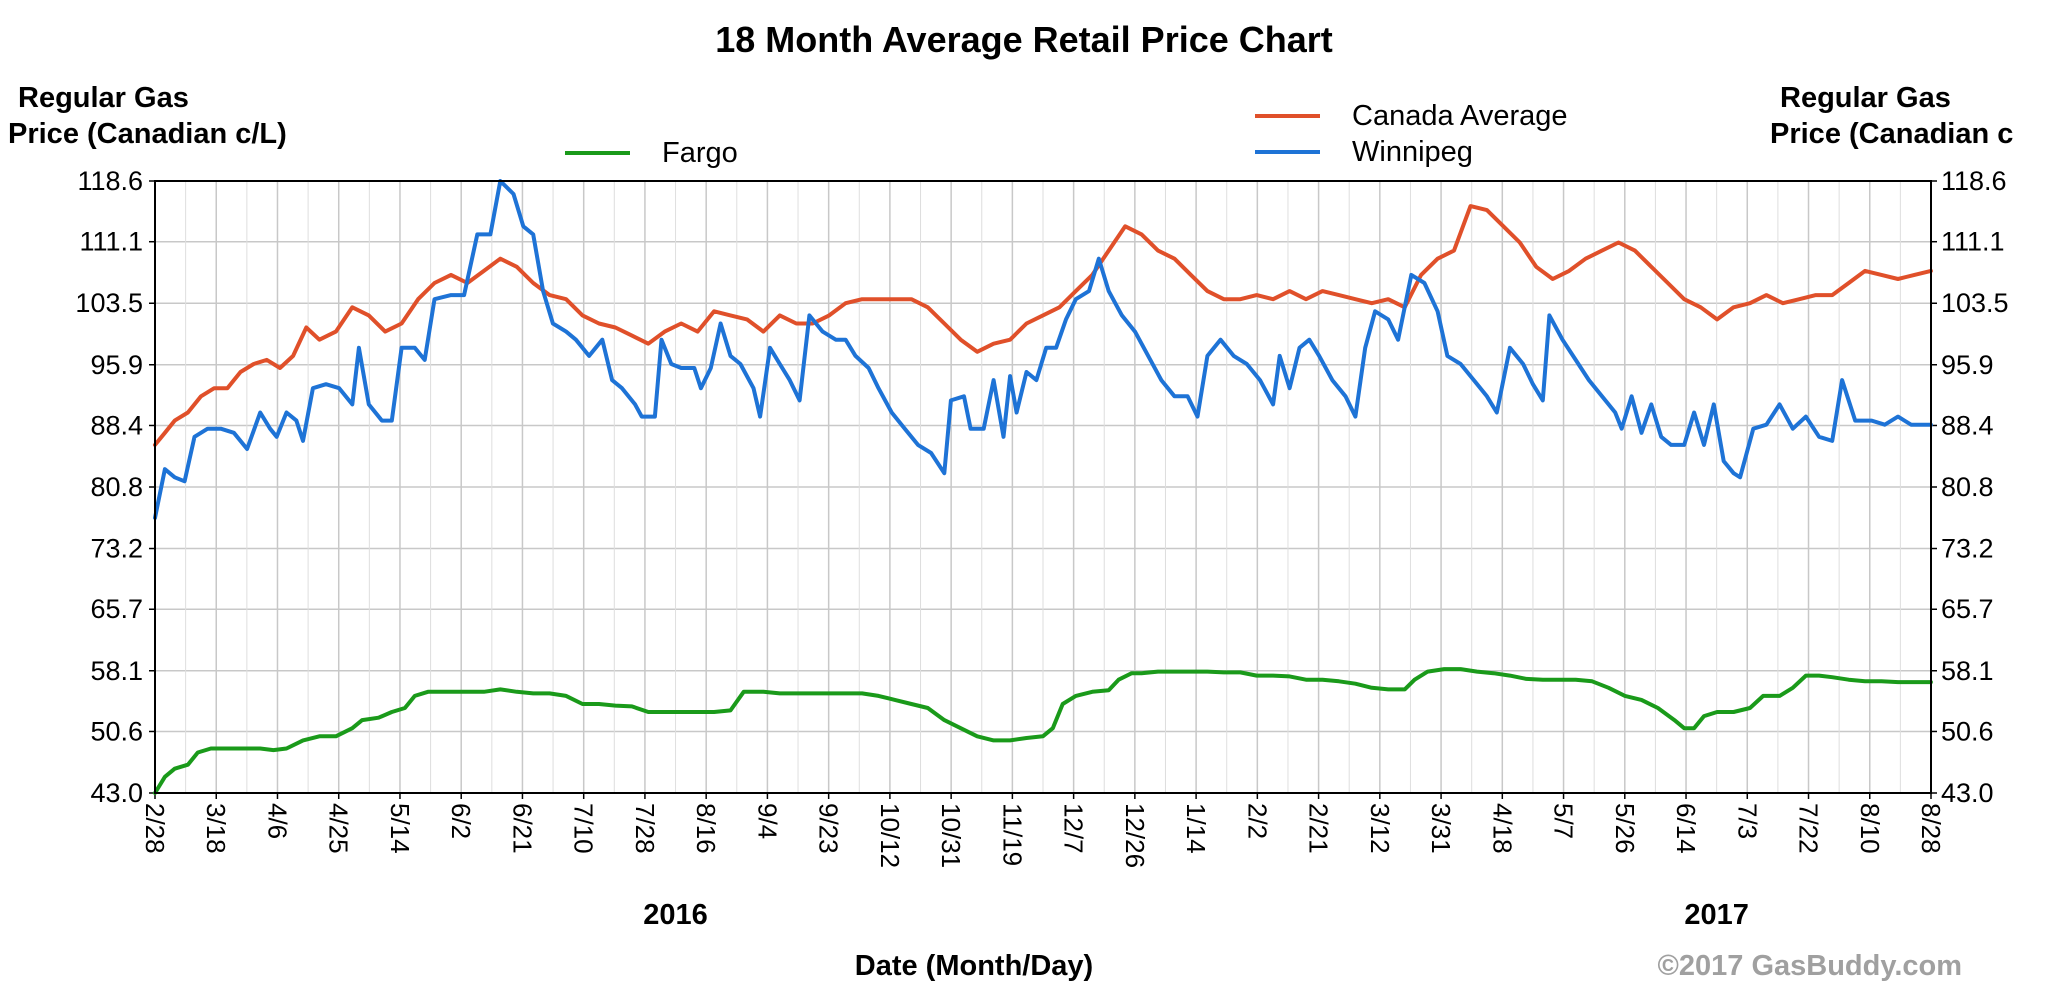  What do you see at coordinates (767, 821) in the screenshot?
I see `x-tick-label: 9/4` at bounding box center [767, 821].